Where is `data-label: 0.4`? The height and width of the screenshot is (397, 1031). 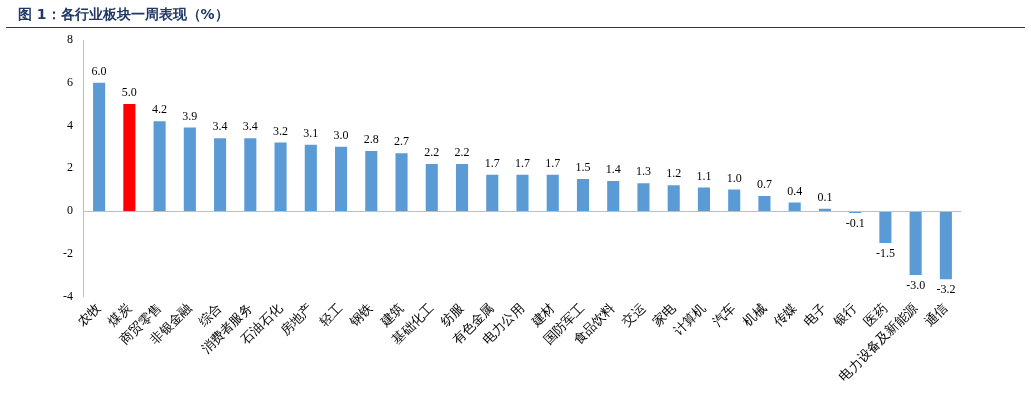
data-label: 0.4 is located at coordinates (795, 190).